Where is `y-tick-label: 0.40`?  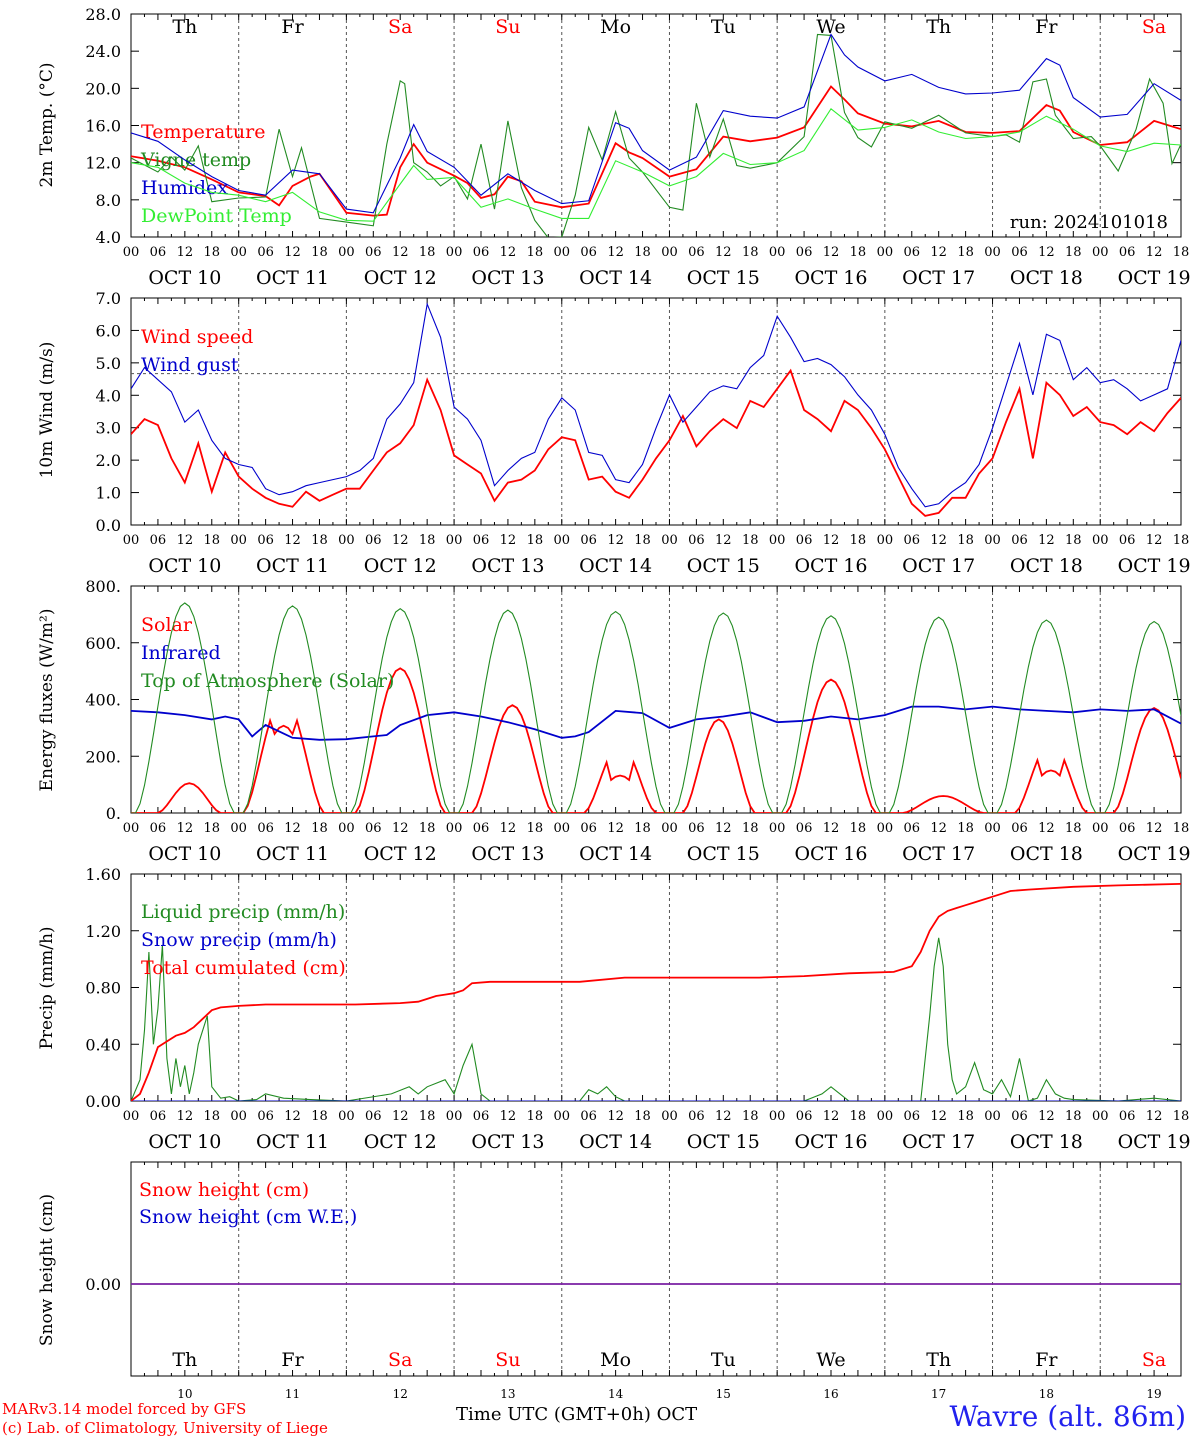
y-tick-label: 0.40 is located at coordinates (103, 1044).